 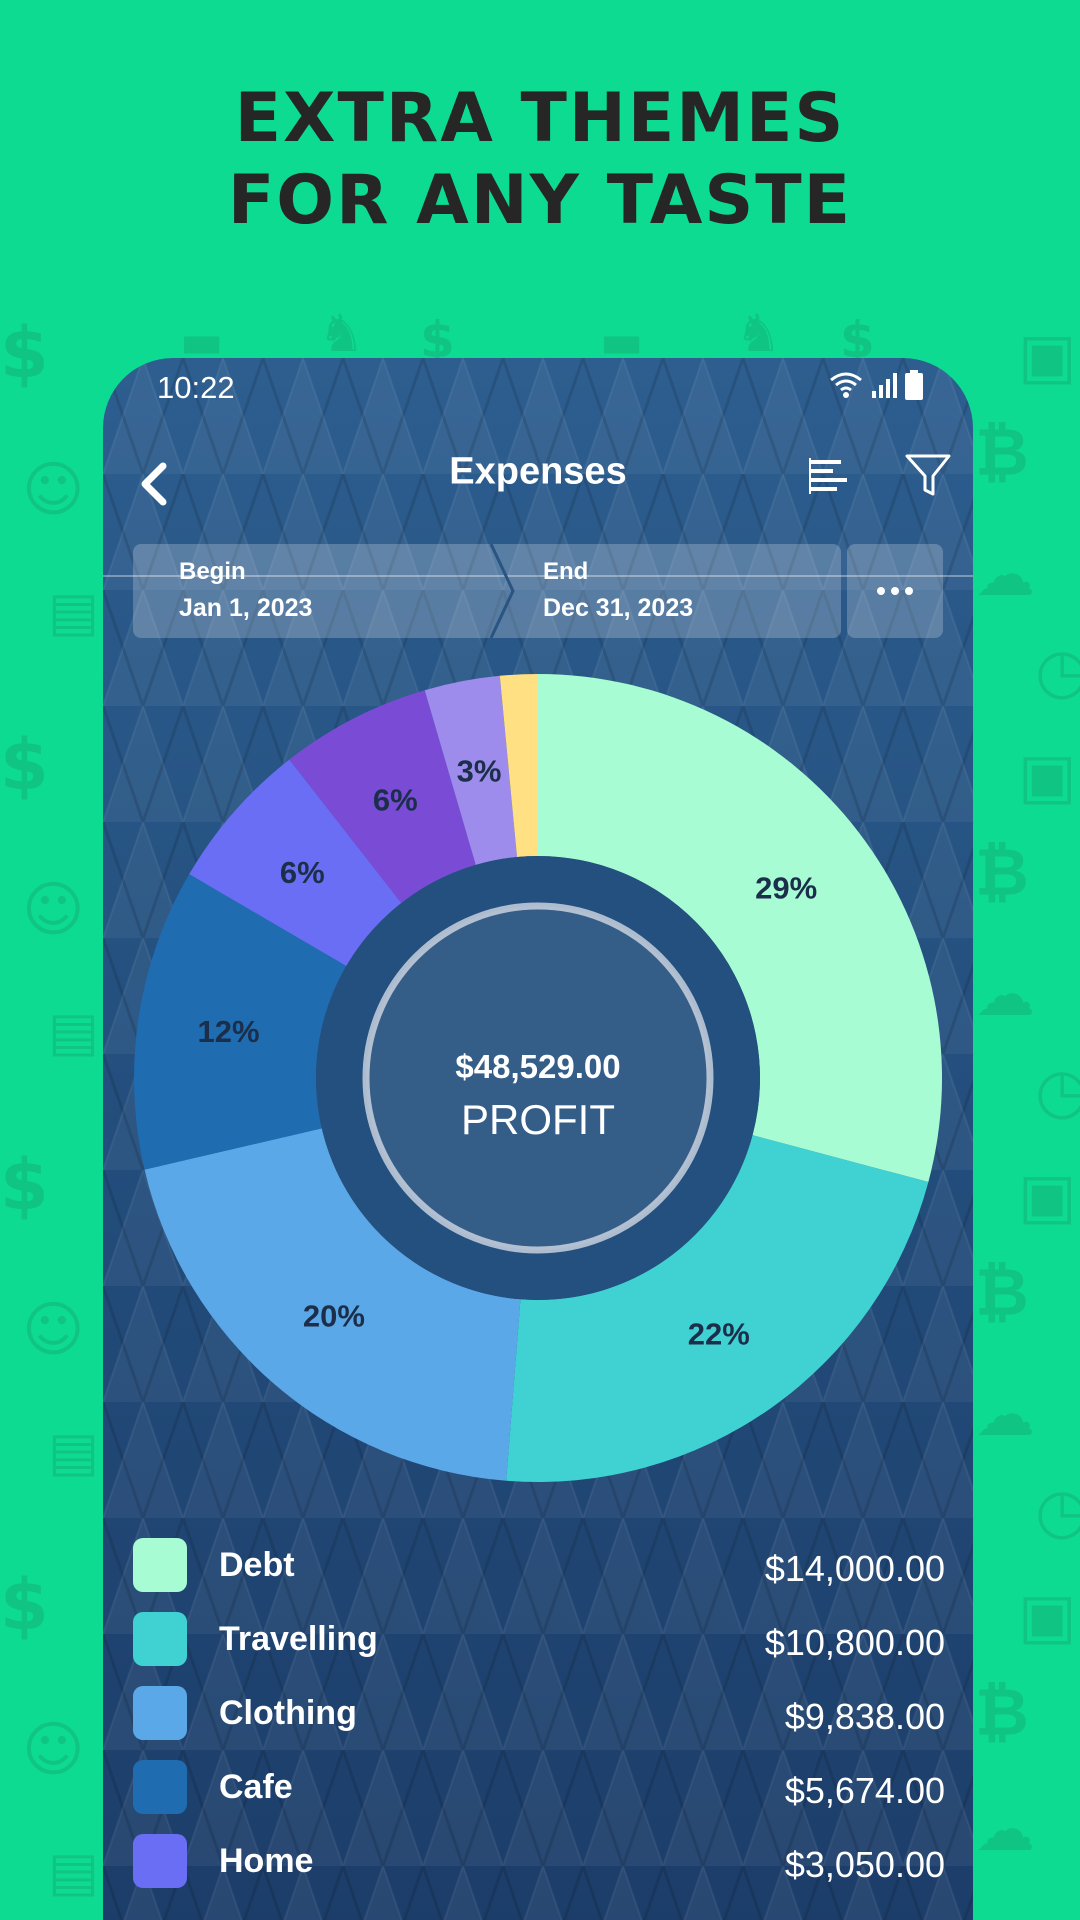 I want to click on promo-headline: EXTRA THEMES FOR ANY TASTE, so click(x=540, y=160).